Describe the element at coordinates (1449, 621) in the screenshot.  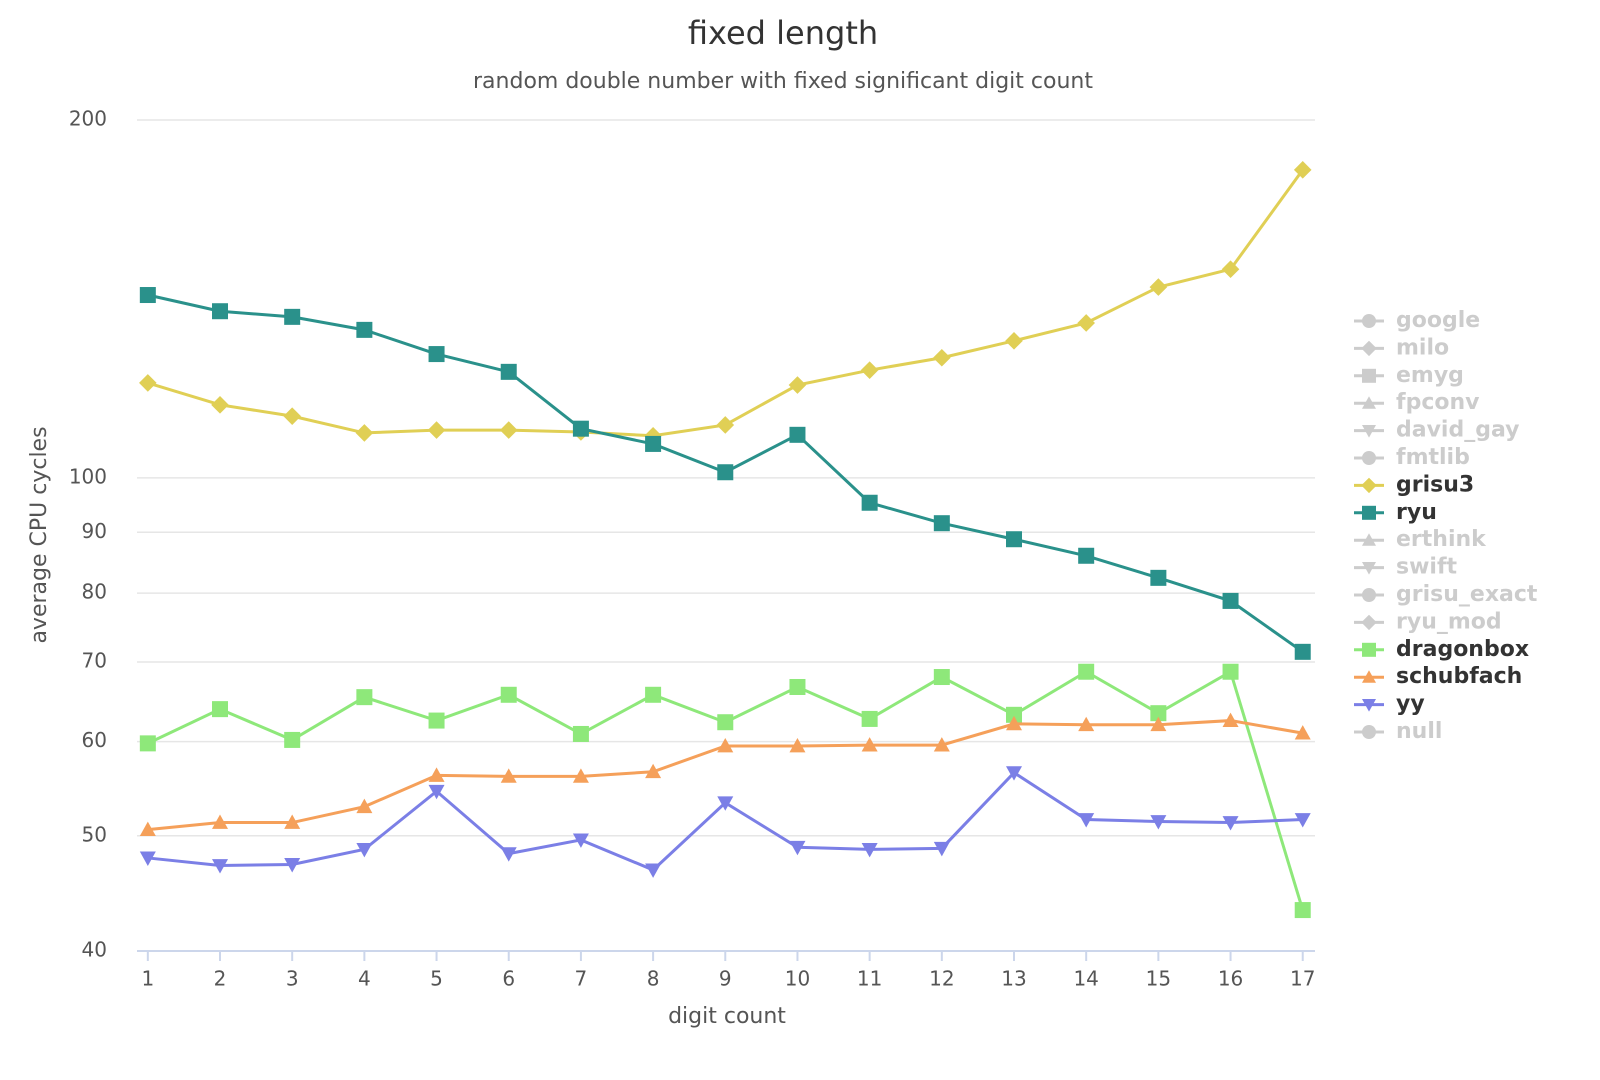
I see `legend-label: ryu_mod` at that location.